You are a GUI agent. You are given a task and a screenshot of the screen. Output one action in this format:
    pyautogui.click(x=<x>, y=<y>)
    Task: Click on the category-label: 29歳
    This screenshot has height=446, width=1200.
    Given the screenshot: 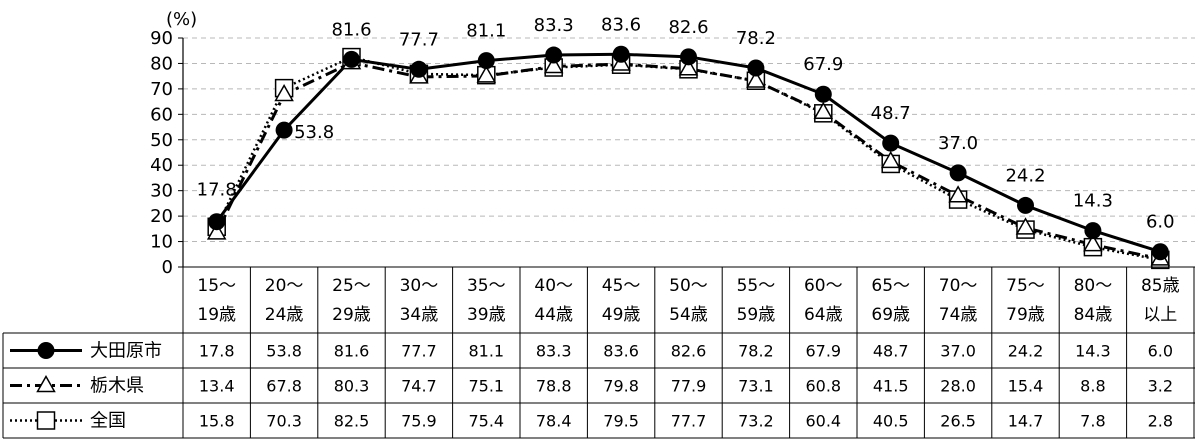 What is the action you would take?
    pyautogui.click(x=351, y=315)
    